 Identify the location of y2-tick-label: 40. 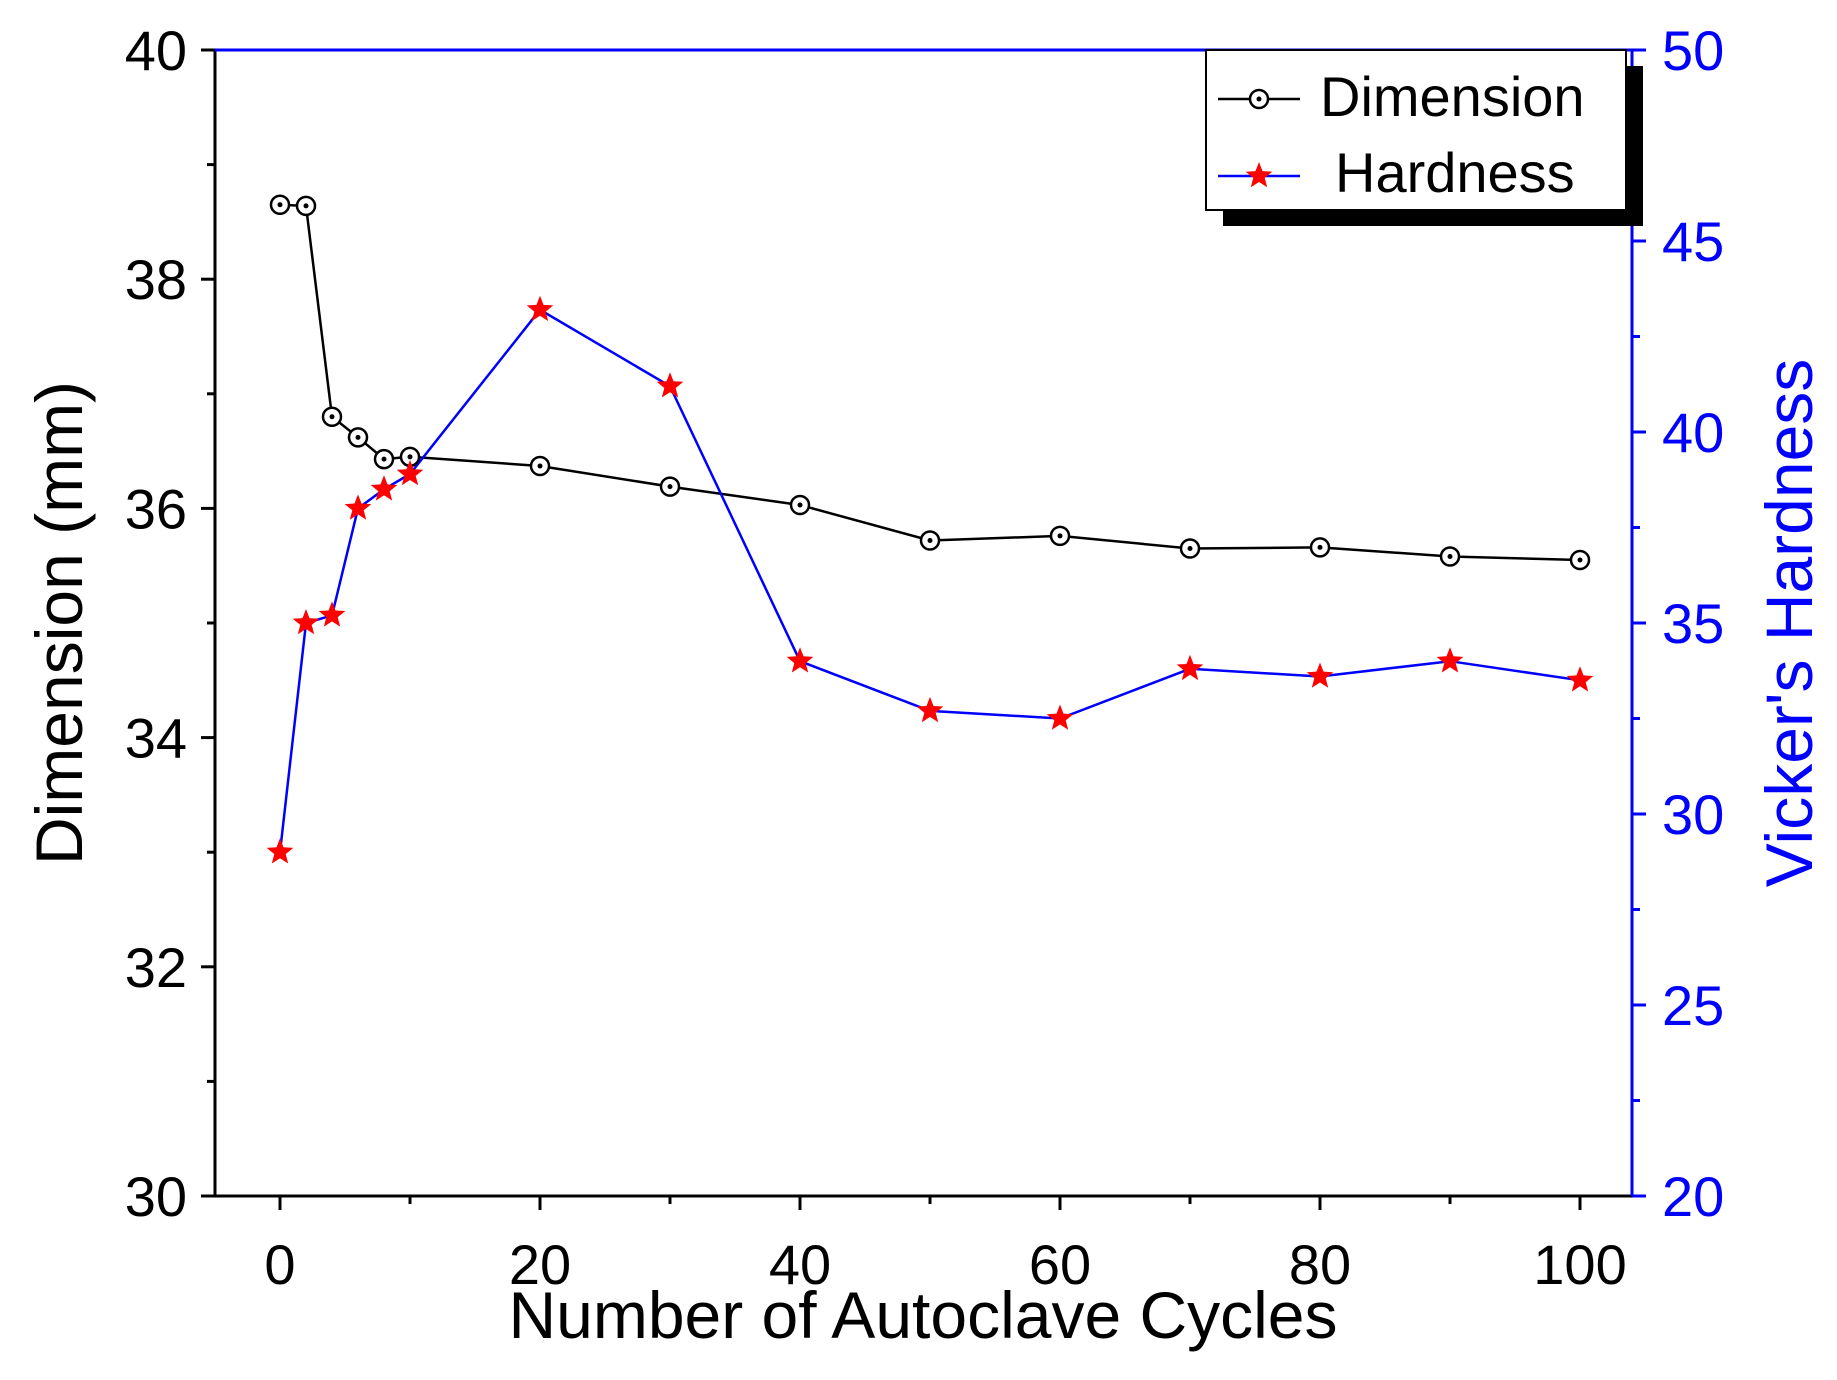
(1693, 432).